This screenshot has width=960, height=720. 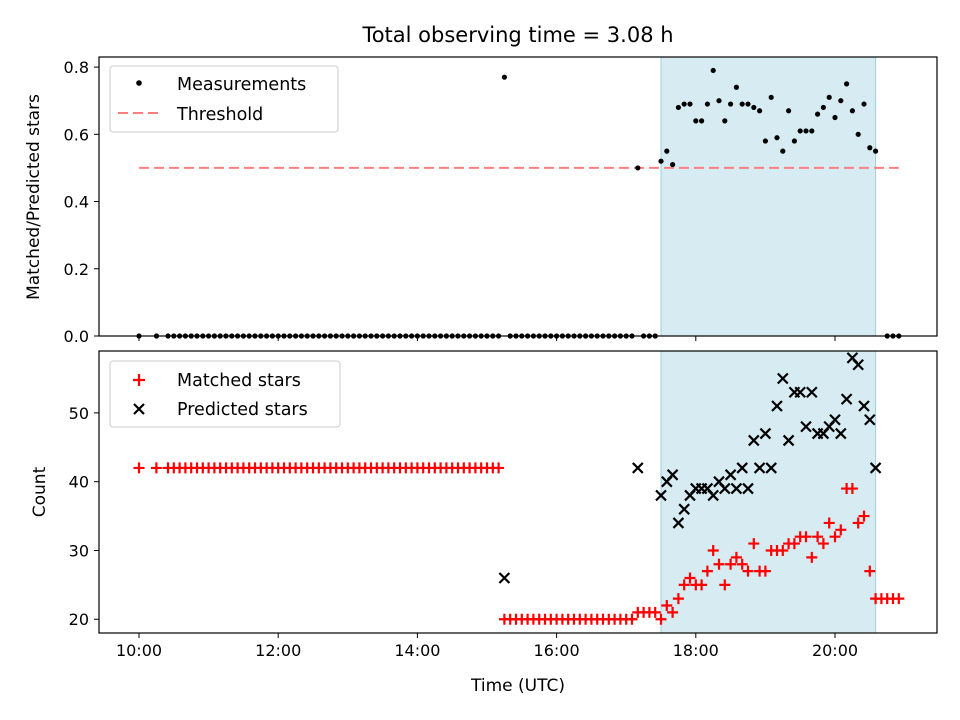 What do you see at coordinates (139, 380) in the screenshot?
I see `legend-matched-marker` at bounding box center [139, 380].